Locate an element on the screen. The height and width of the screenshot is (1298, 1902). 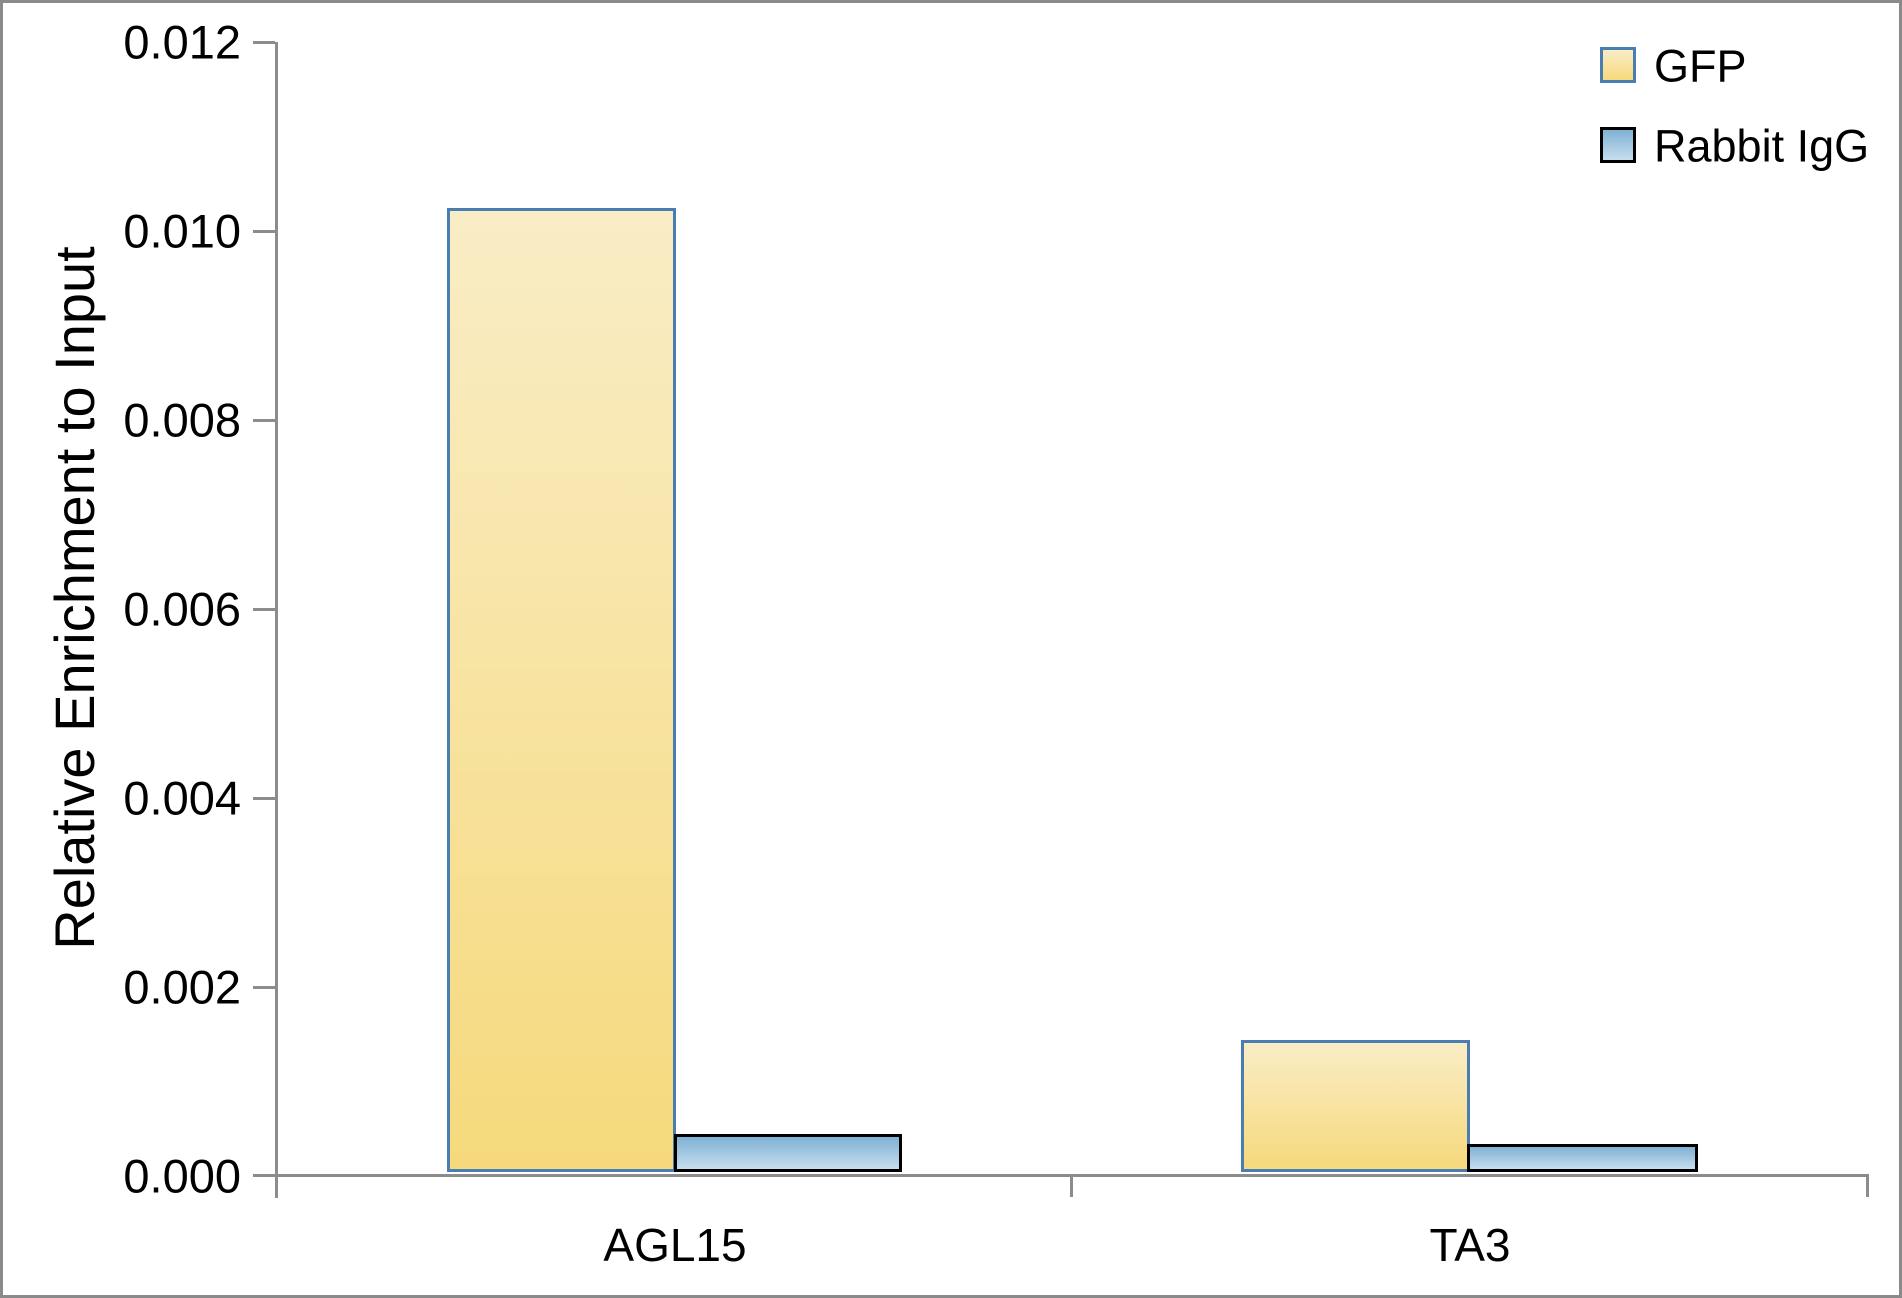
y-tick-label: 0.006 is located at coordinates (182, 609).